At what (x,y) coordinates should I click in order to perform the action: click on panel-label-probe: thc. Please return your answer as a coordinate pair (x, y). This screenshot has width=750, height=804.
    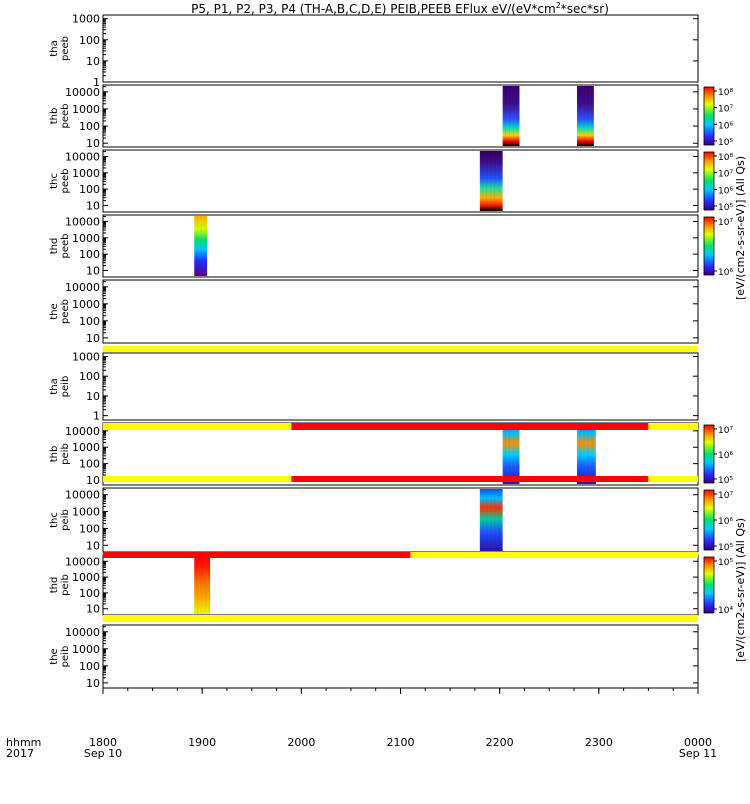
    Looking at the image, I should click on (54, 181).